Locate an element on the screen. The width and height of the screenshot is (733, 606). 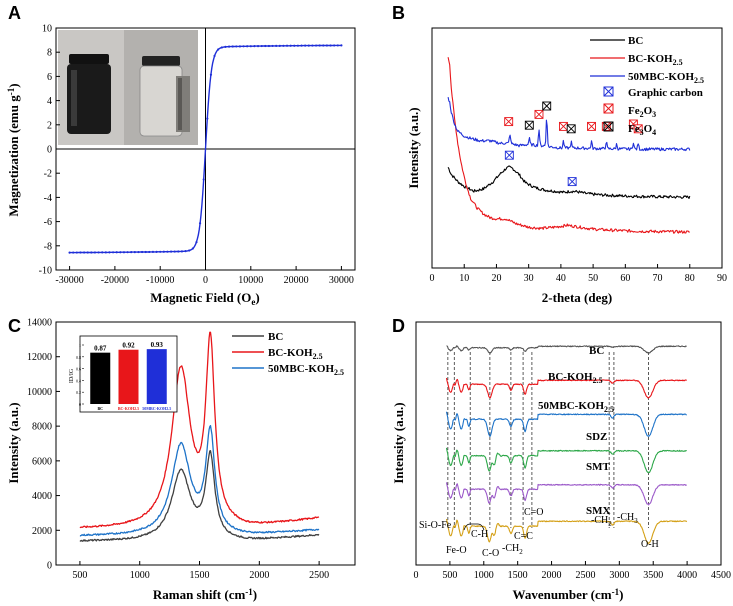
annot-o-h: O-H is located at coordinates (650, 544).